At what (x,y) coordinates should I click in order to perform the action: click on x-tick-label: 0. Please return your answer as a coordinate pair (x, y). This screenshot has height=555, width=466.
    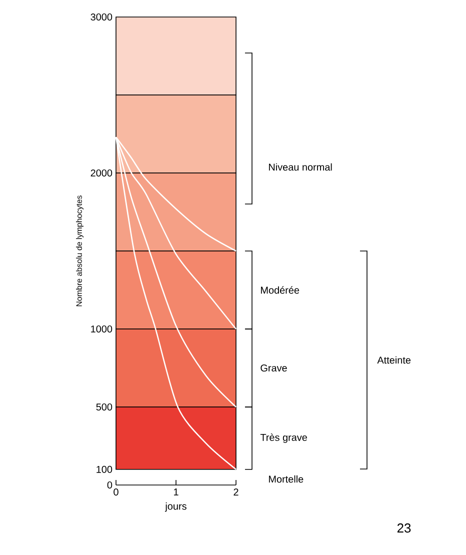
    Looking at the image, I should click on (116, 492).